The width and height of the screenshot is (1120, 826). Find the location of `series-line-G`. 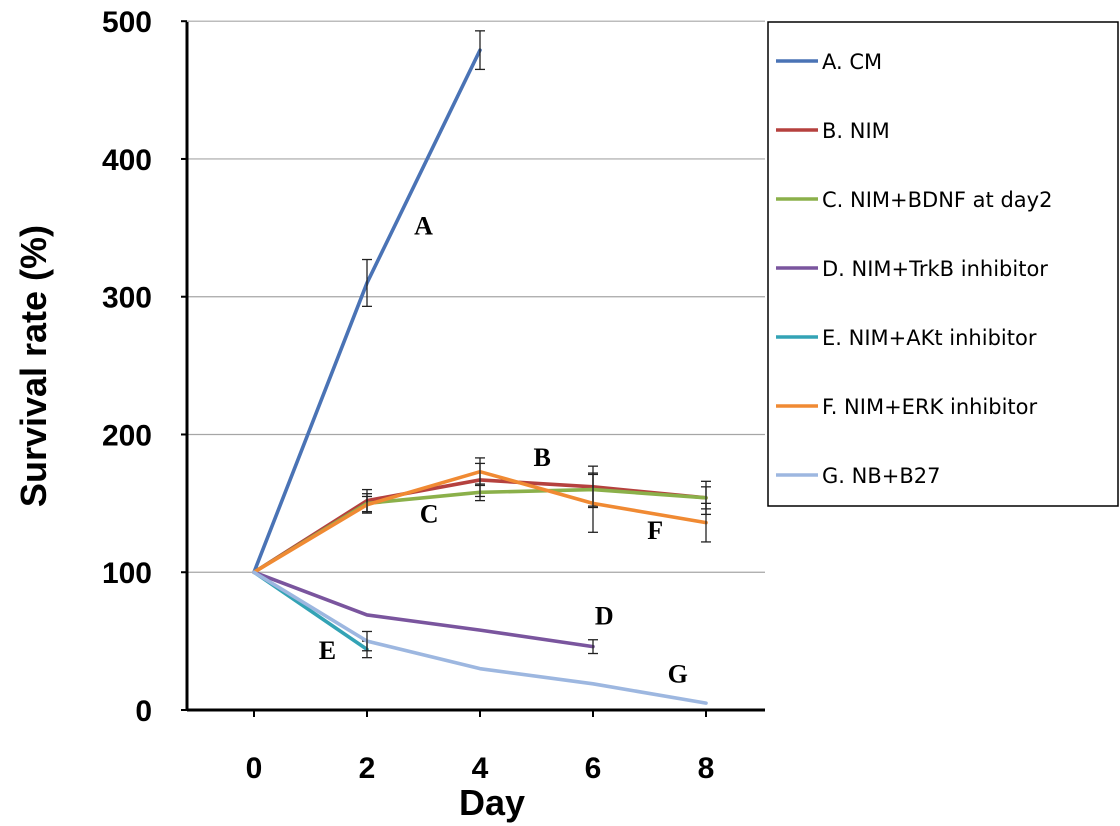

series-line-G is located at coordinates (480, 637).